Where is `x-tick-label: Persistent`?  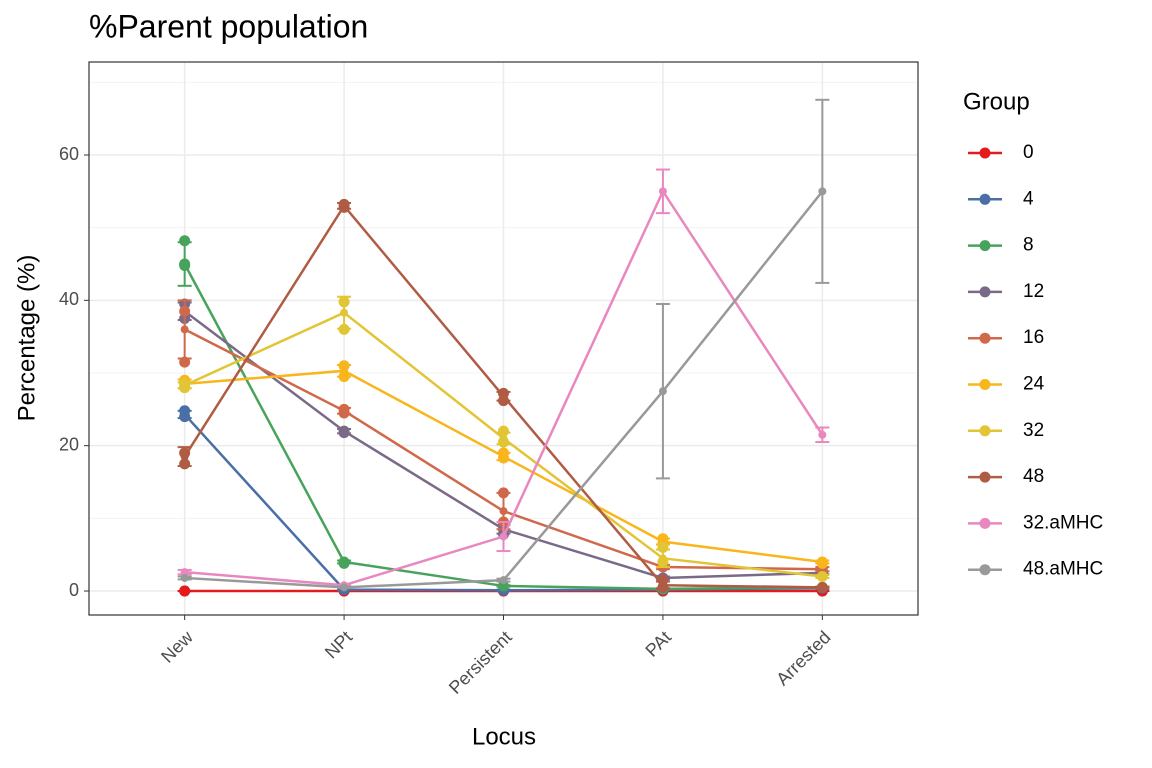 x-tick-label: Persistent is located at coordinates (480, 662).